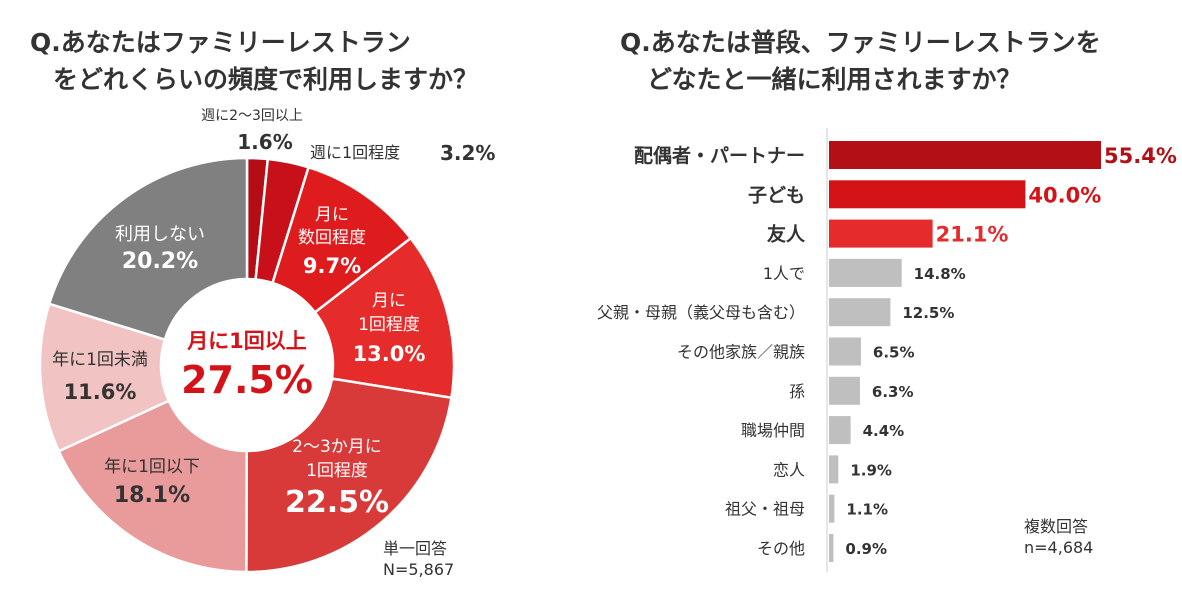  What do you see at coordinates (152, 467) in the screenshot?
I see `pie-label-5-text-0: 年に1回以下` at bounding box center [152, 467].